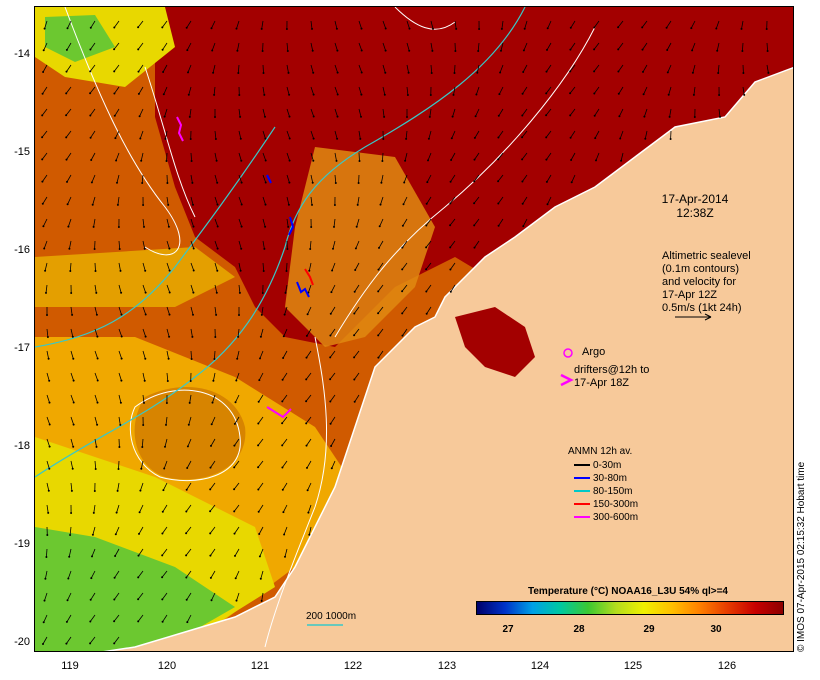 The height and width of the screenshot is (680, 820). What do you see at coordinates (610, 478) in the screenshot?
I see `anmn-legend-label: 30-80m` at bounding box center [610, 478].